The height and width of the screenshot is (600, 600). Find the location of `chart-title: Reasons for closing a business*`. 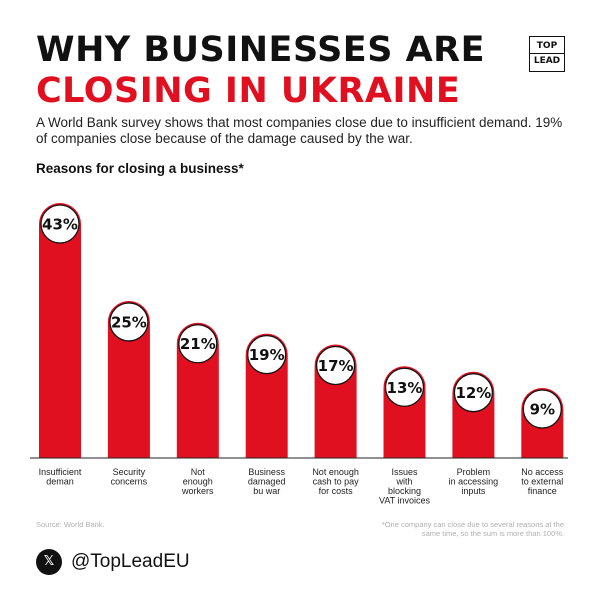

chart-title: Reasons for closing a business* is located at coordinates (140, 168).